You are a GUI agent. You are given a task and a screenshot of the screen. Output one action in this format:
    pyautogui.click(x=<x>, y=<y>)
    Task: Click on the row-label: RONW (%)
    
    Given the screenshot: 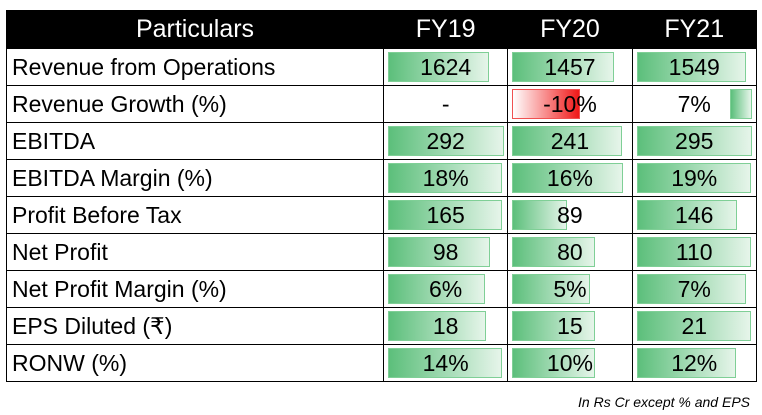 What is the action you would take?
    pyautogui.click(x=195, y=363)
    